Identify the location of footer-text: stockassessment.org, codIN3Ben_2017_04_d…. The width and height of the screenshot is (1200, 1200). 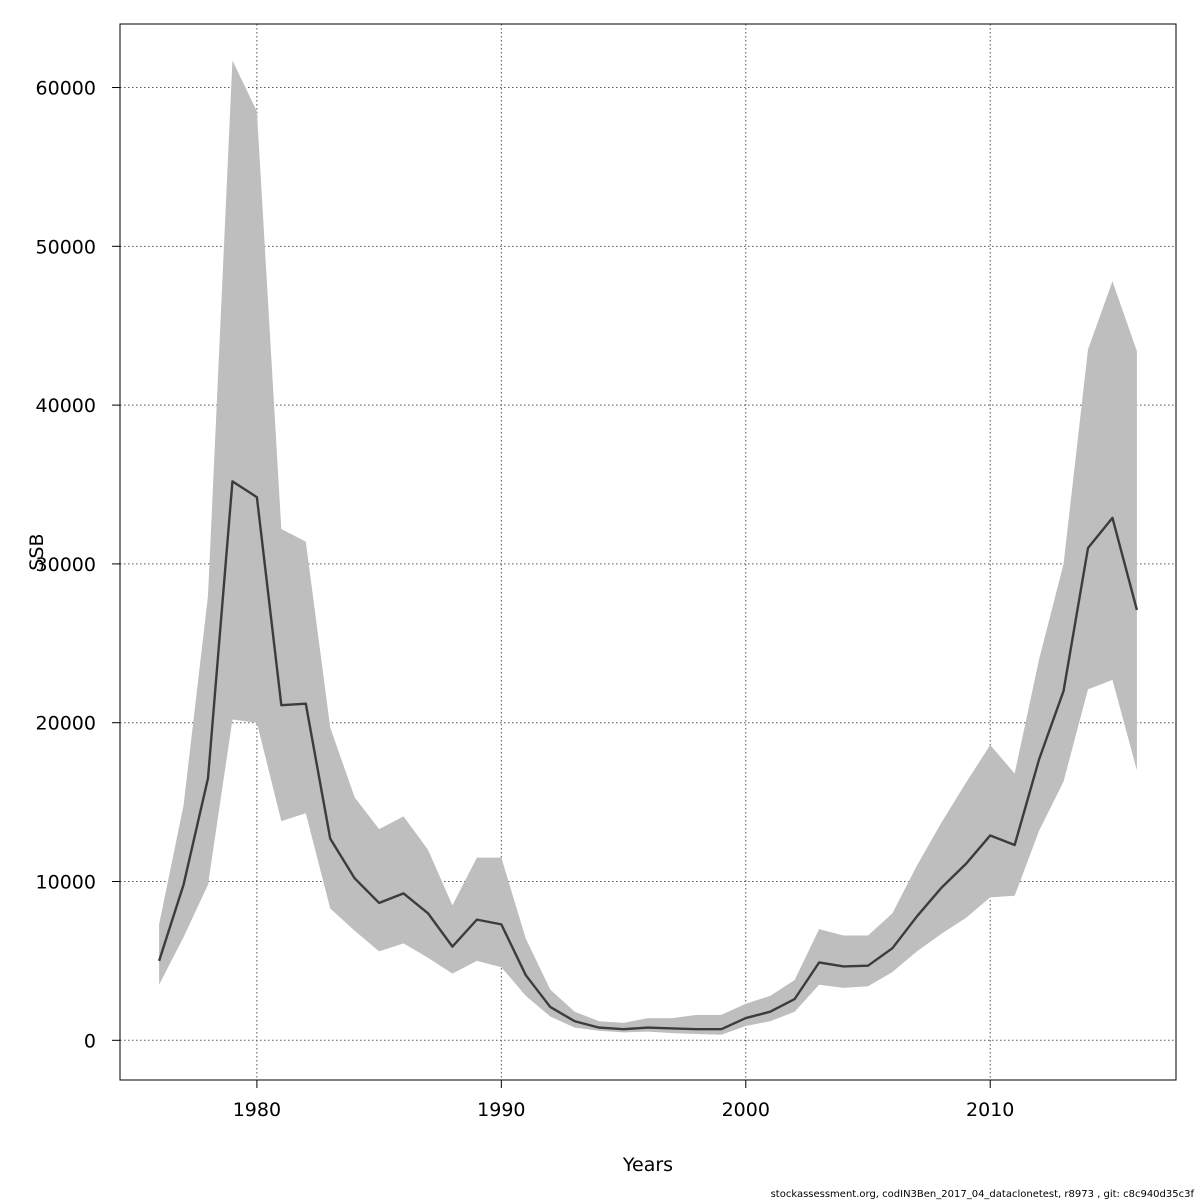
(983, 1194).